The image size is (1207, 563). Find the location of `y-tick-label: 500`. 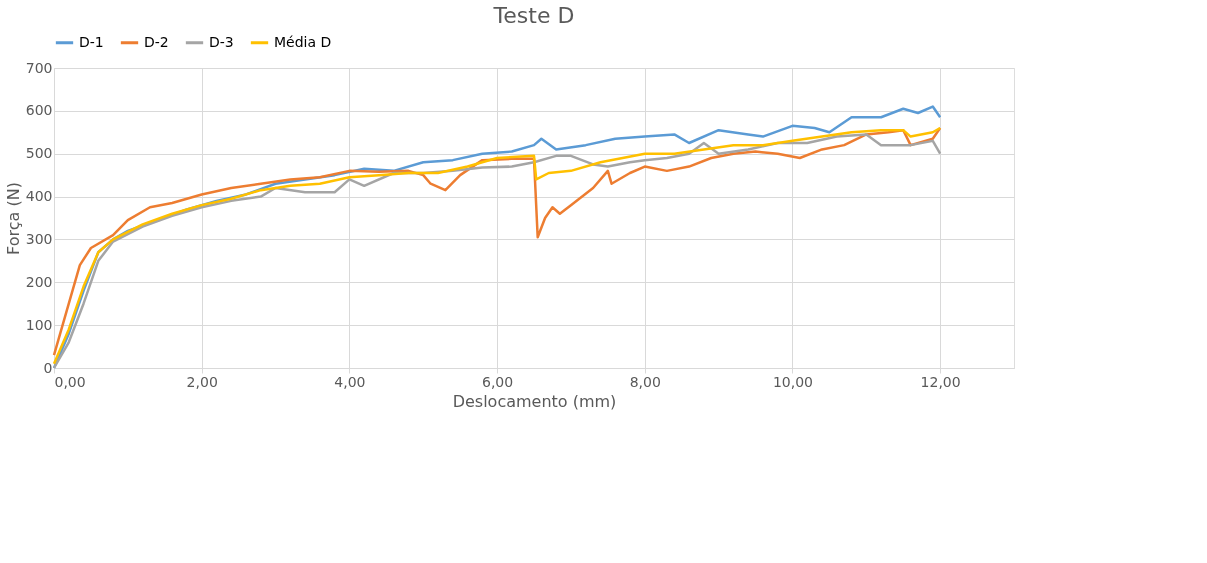

y-tick-label: 500 is located at coordinates (39, 153).